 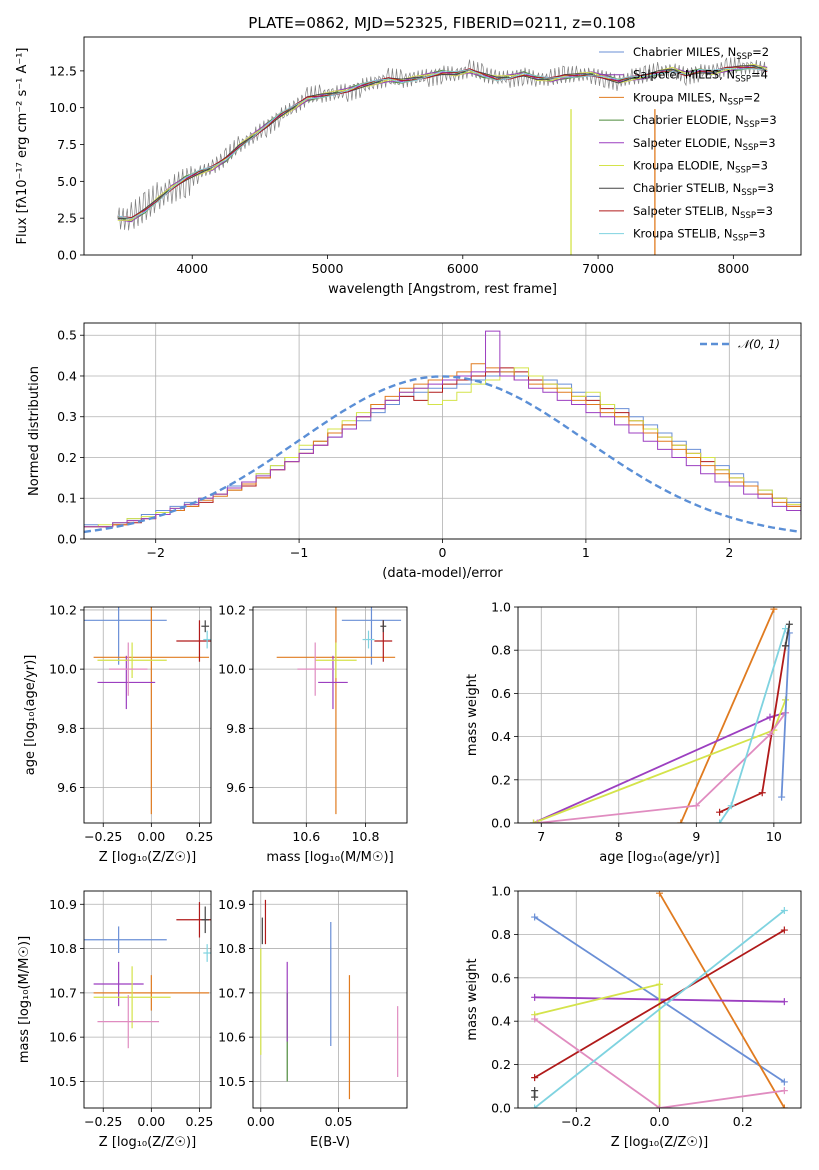 I want to click on y-tick-label: 10.7, so click(x=63, y=992).